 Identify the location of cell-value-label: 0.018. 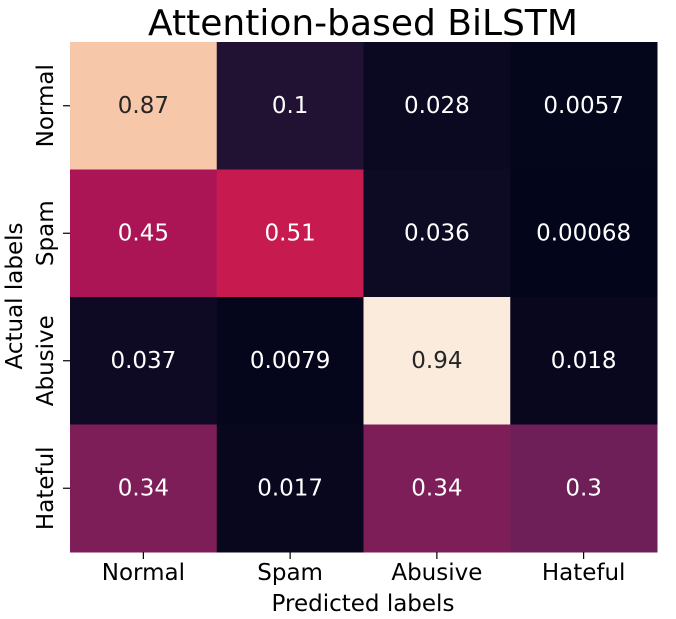
(584, 361).